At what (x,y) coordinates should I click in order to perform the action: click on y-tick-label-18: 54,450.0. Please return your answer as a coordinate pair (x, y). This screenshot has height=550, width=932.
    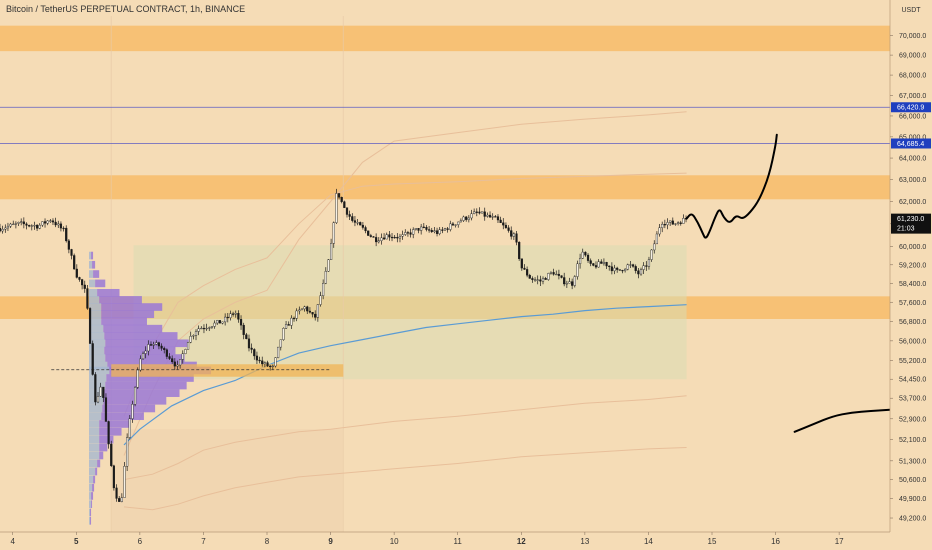
    Looking at the image, I should click on (912, 380).